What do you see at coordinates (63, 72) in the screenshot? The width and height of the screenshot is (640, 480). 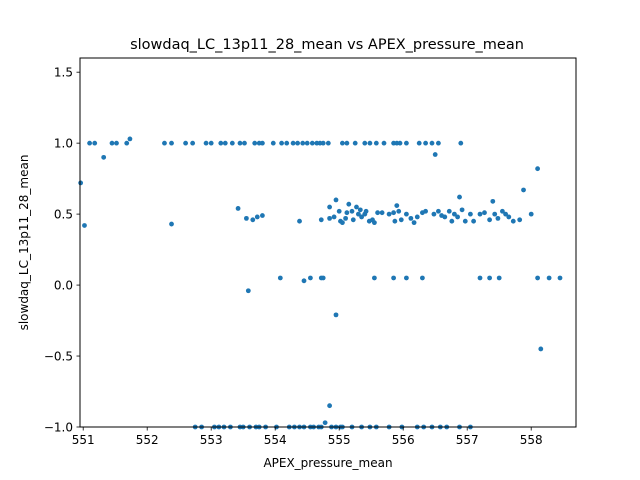 I see `y-tick-label: 1.5` at bounding box center [63, 72].